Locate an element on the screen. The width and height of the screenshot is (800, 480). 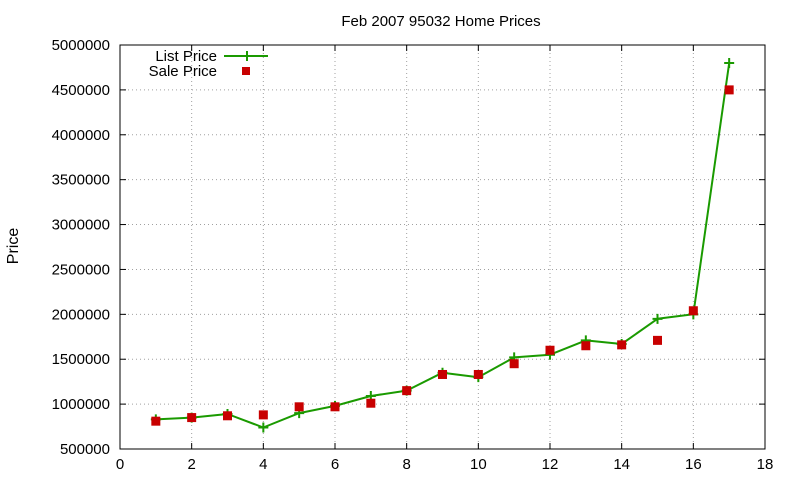
y-tick-label: 3500000 is located at coordinates (81, 180).